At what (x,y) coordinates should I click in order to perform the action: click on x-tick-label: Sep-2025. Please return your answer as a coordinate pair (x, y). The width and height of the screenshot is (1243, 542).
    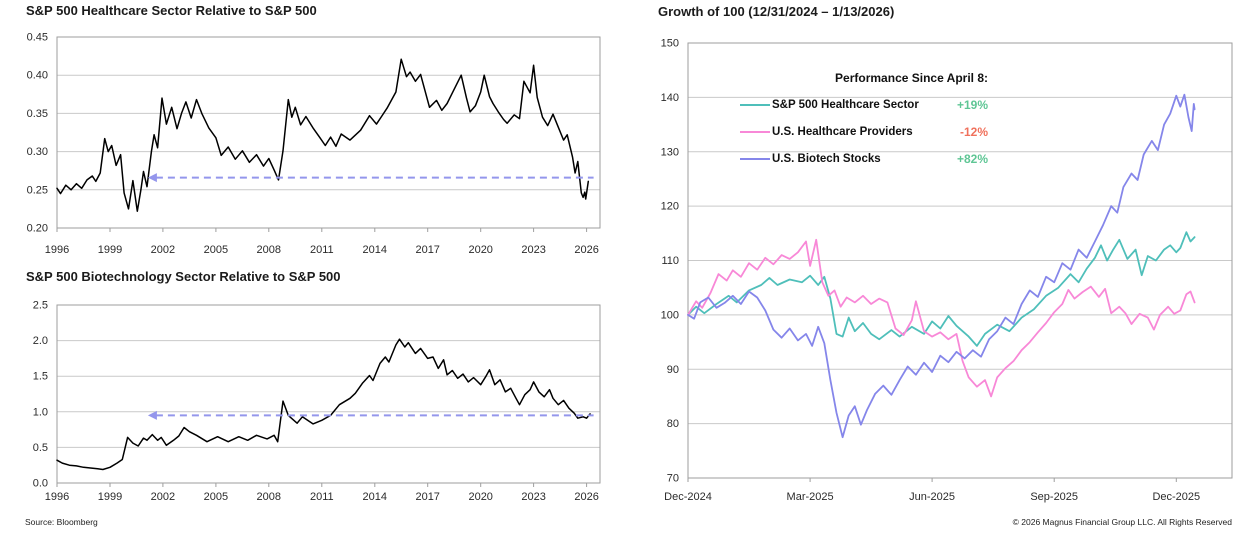
    Looking at the image, I should click on (1054, 497).